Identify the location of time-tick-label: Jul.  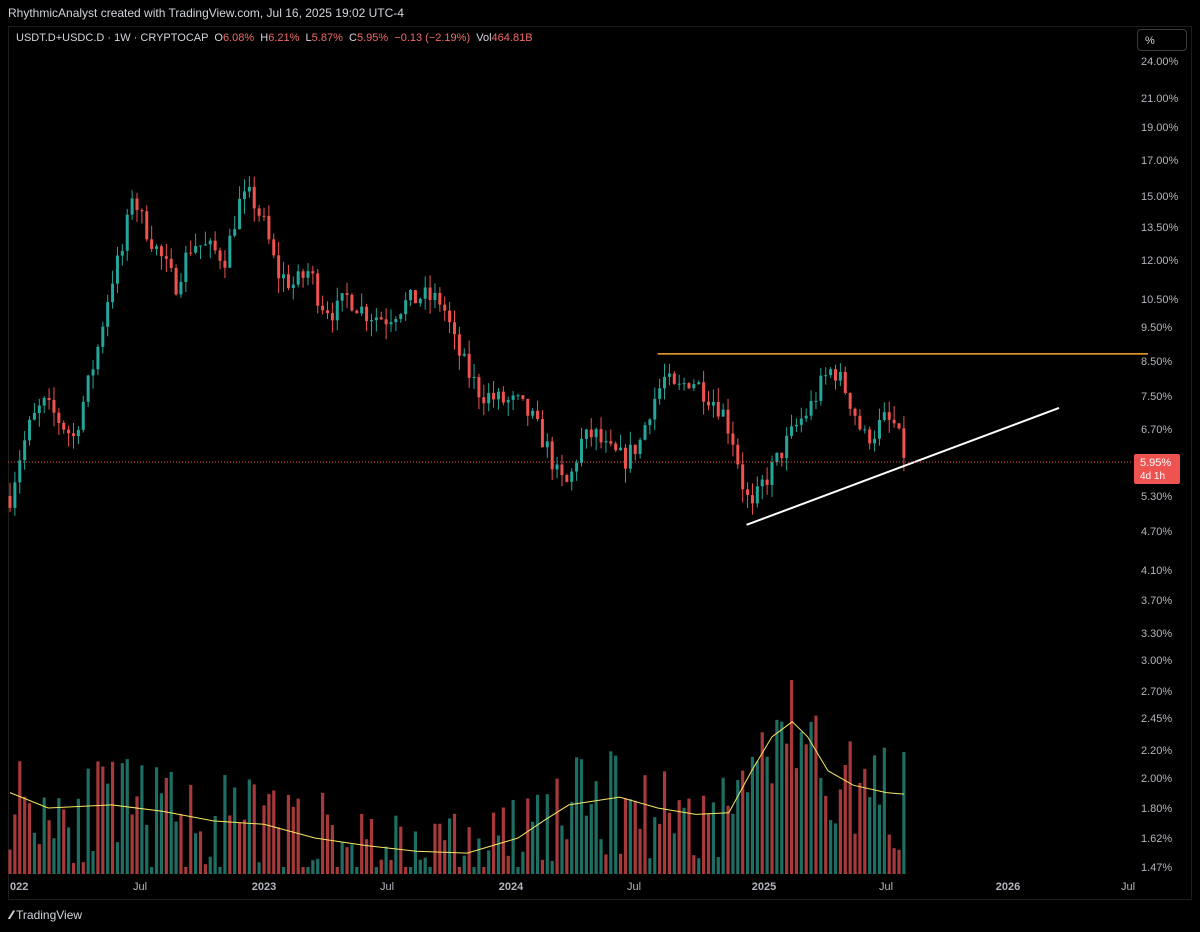
(886, 887).